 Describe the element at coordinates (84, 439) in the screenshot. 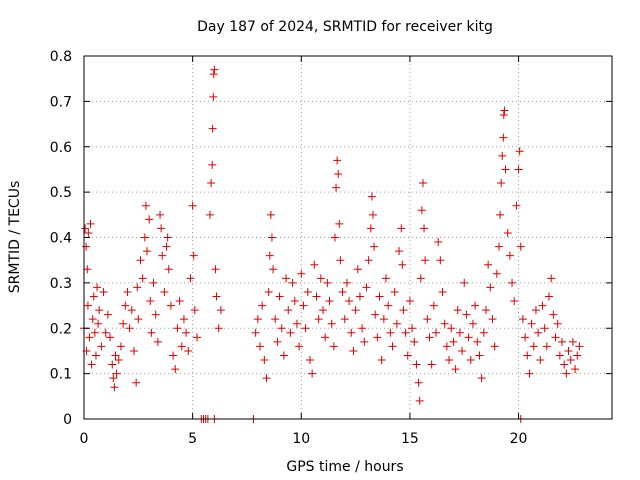

I see `x-tick-label: 0` at that location.